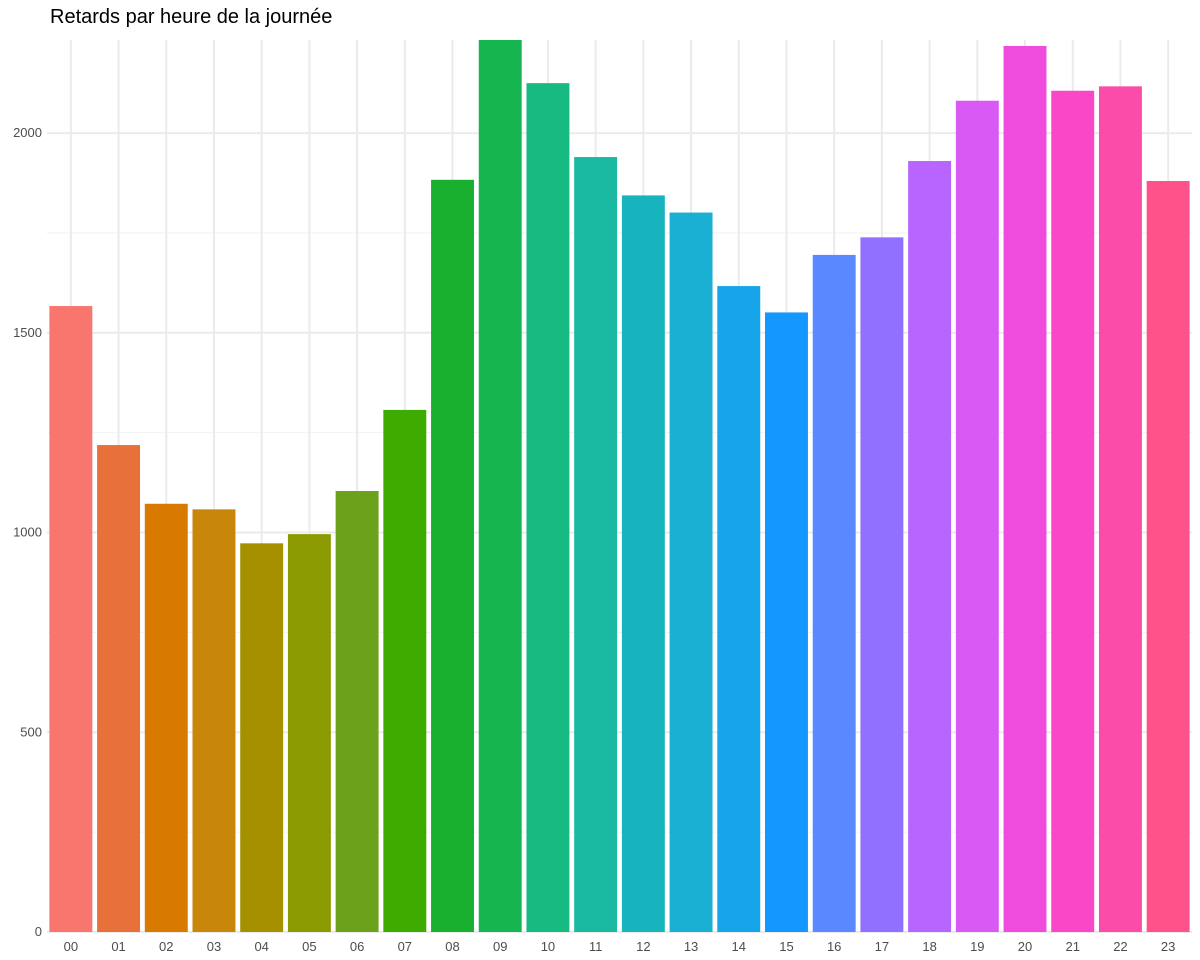 The width and height of the screenshot is (1200, 960). Describe the element at coordinates (739, 946) in the screenshot. I see `x-tick-label: 14` at that location.